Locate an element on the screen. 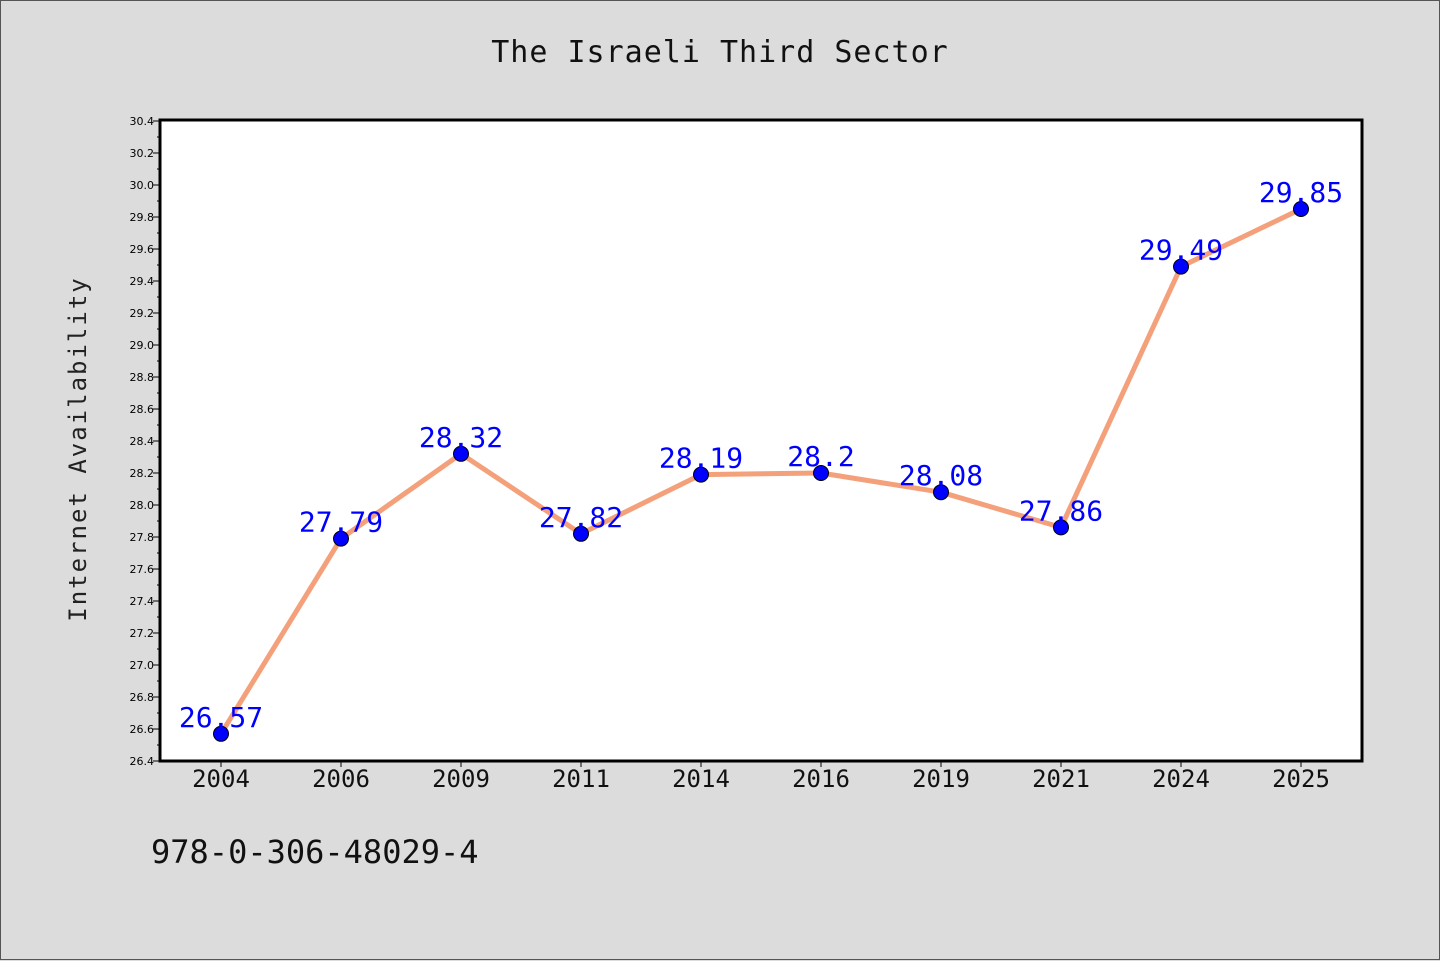 This screenshot has height=961, width=1440. x-tick-label: 2021 is located at coordinates (1061, 779).